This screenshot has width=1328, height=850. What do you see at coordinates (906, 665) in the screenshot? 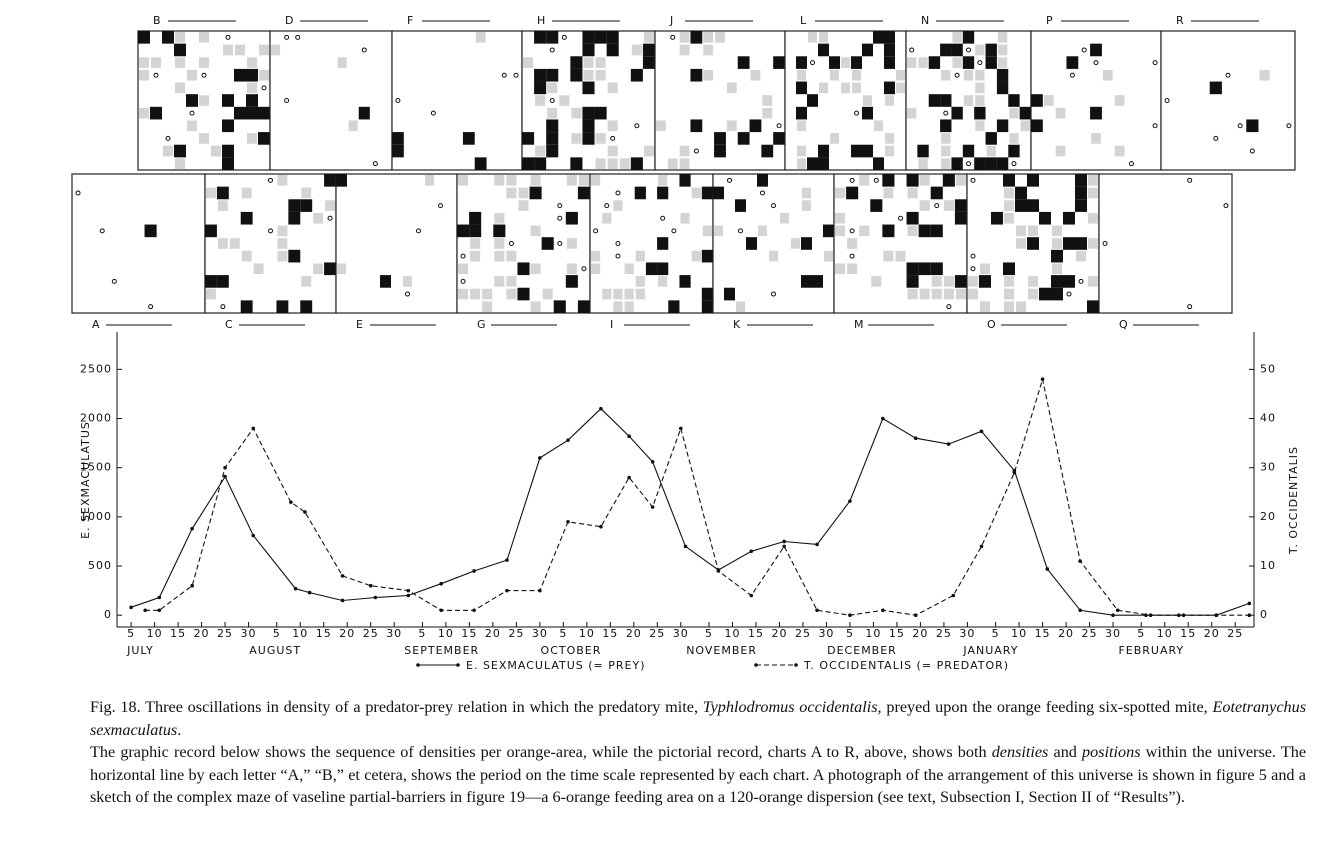
I see `legend-label: T. OCCIDENTALIS (= PREDATOR)` at bounding box center [906, 665].